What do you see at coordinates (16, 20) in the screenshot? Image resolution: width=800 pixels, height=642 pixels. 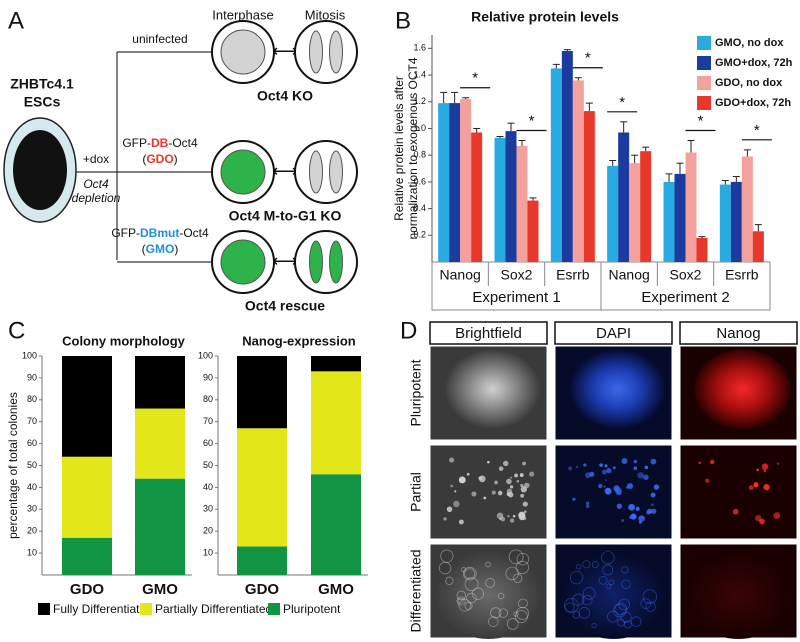 I see `panel-label: A` at bounding box center [16, 20].